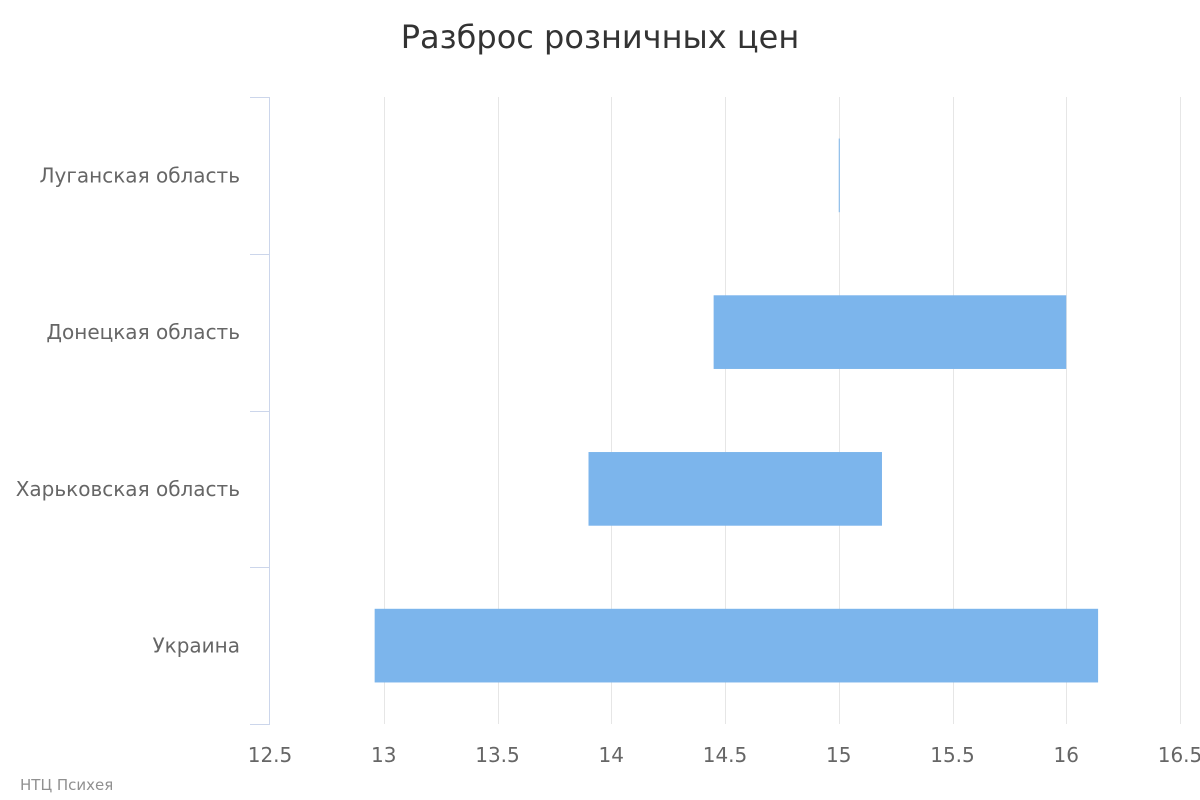 The width and height of the screenshot is (1200, 800). I want to click on x-tick-label: 16.5, so click(1179, 755).